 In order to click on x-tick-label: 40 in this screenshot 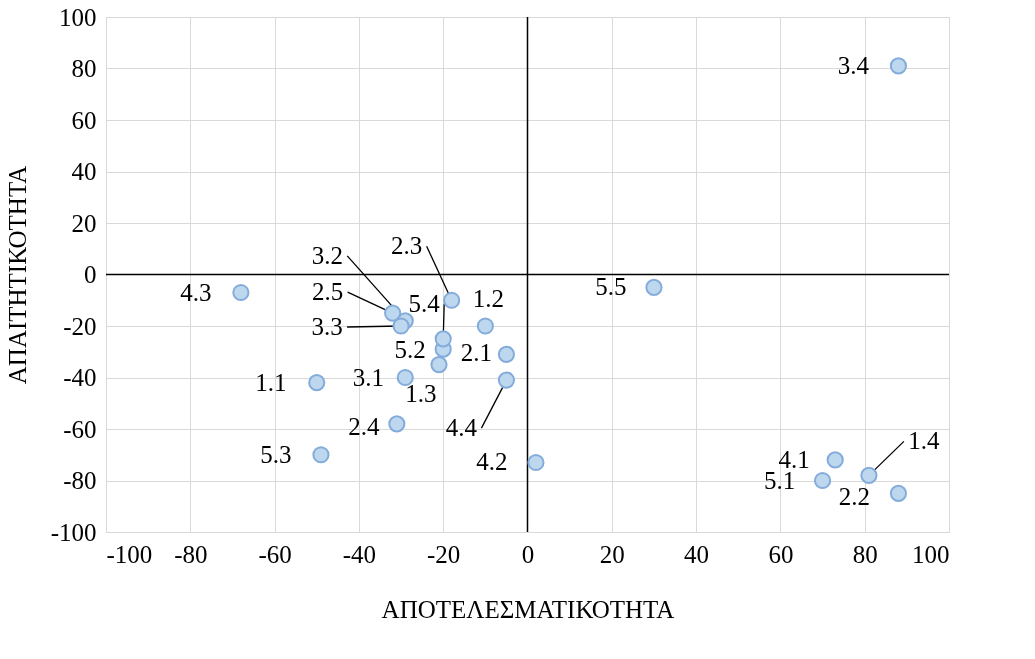, I will do `click(697, 554)`.